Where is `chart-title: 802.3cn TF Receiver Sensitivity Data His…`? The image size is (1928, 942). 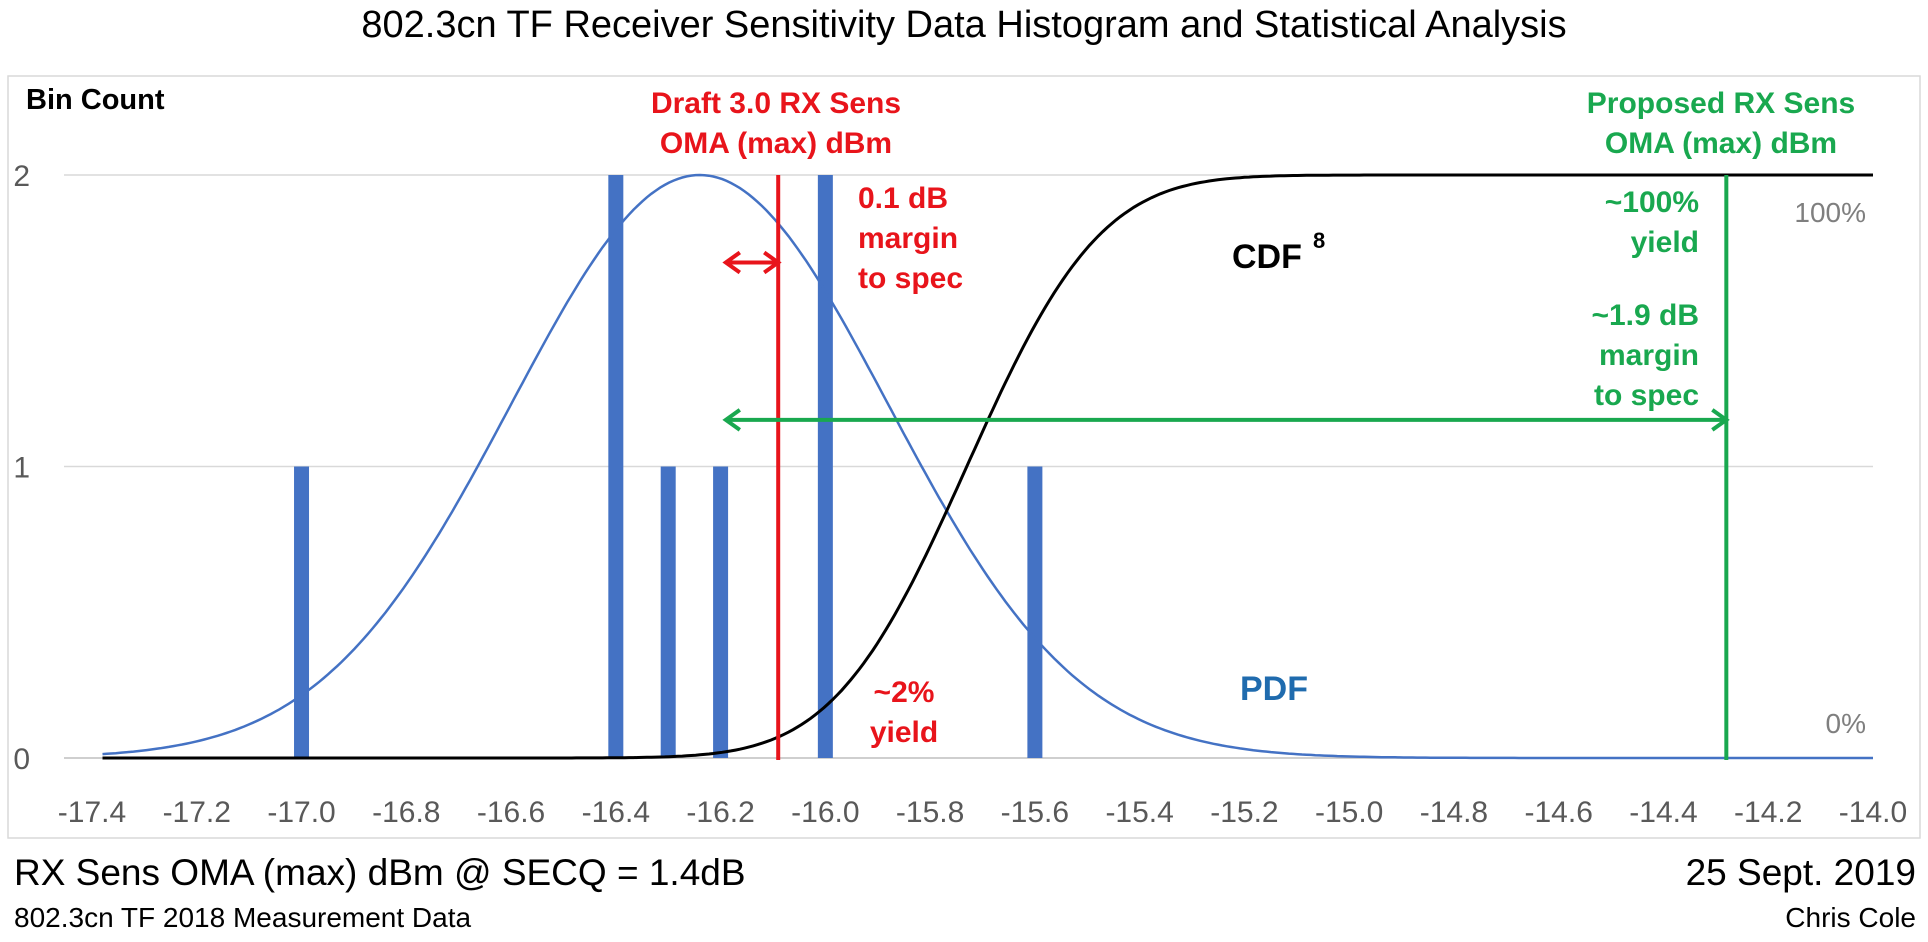
chart-title: 802.3cn TF Receiver Sensitivity Data His… is located at coordinates (964, 25).